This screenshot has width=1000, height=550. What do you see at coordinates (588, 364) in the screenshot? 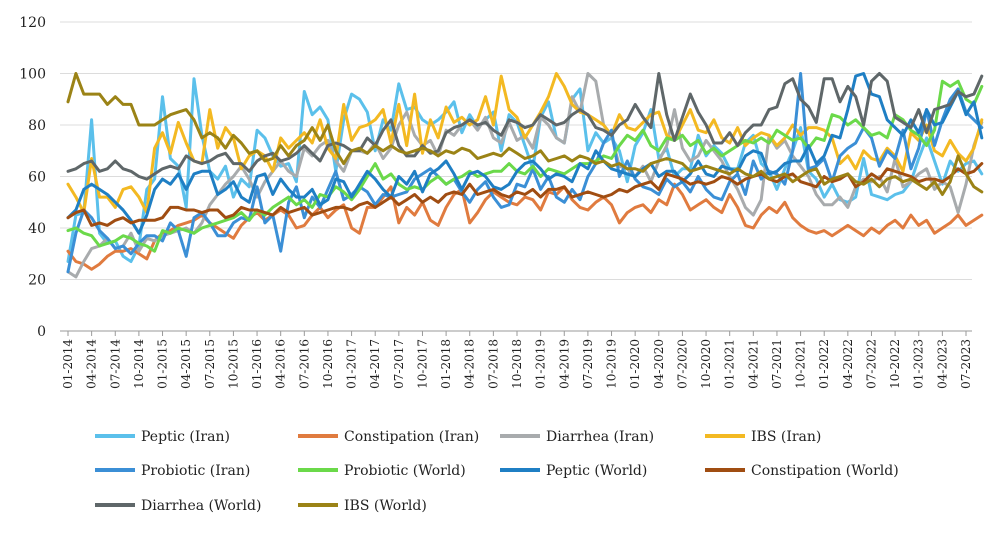
I see `x-tick-label: 07-2019` at bounding box center [588, 364].